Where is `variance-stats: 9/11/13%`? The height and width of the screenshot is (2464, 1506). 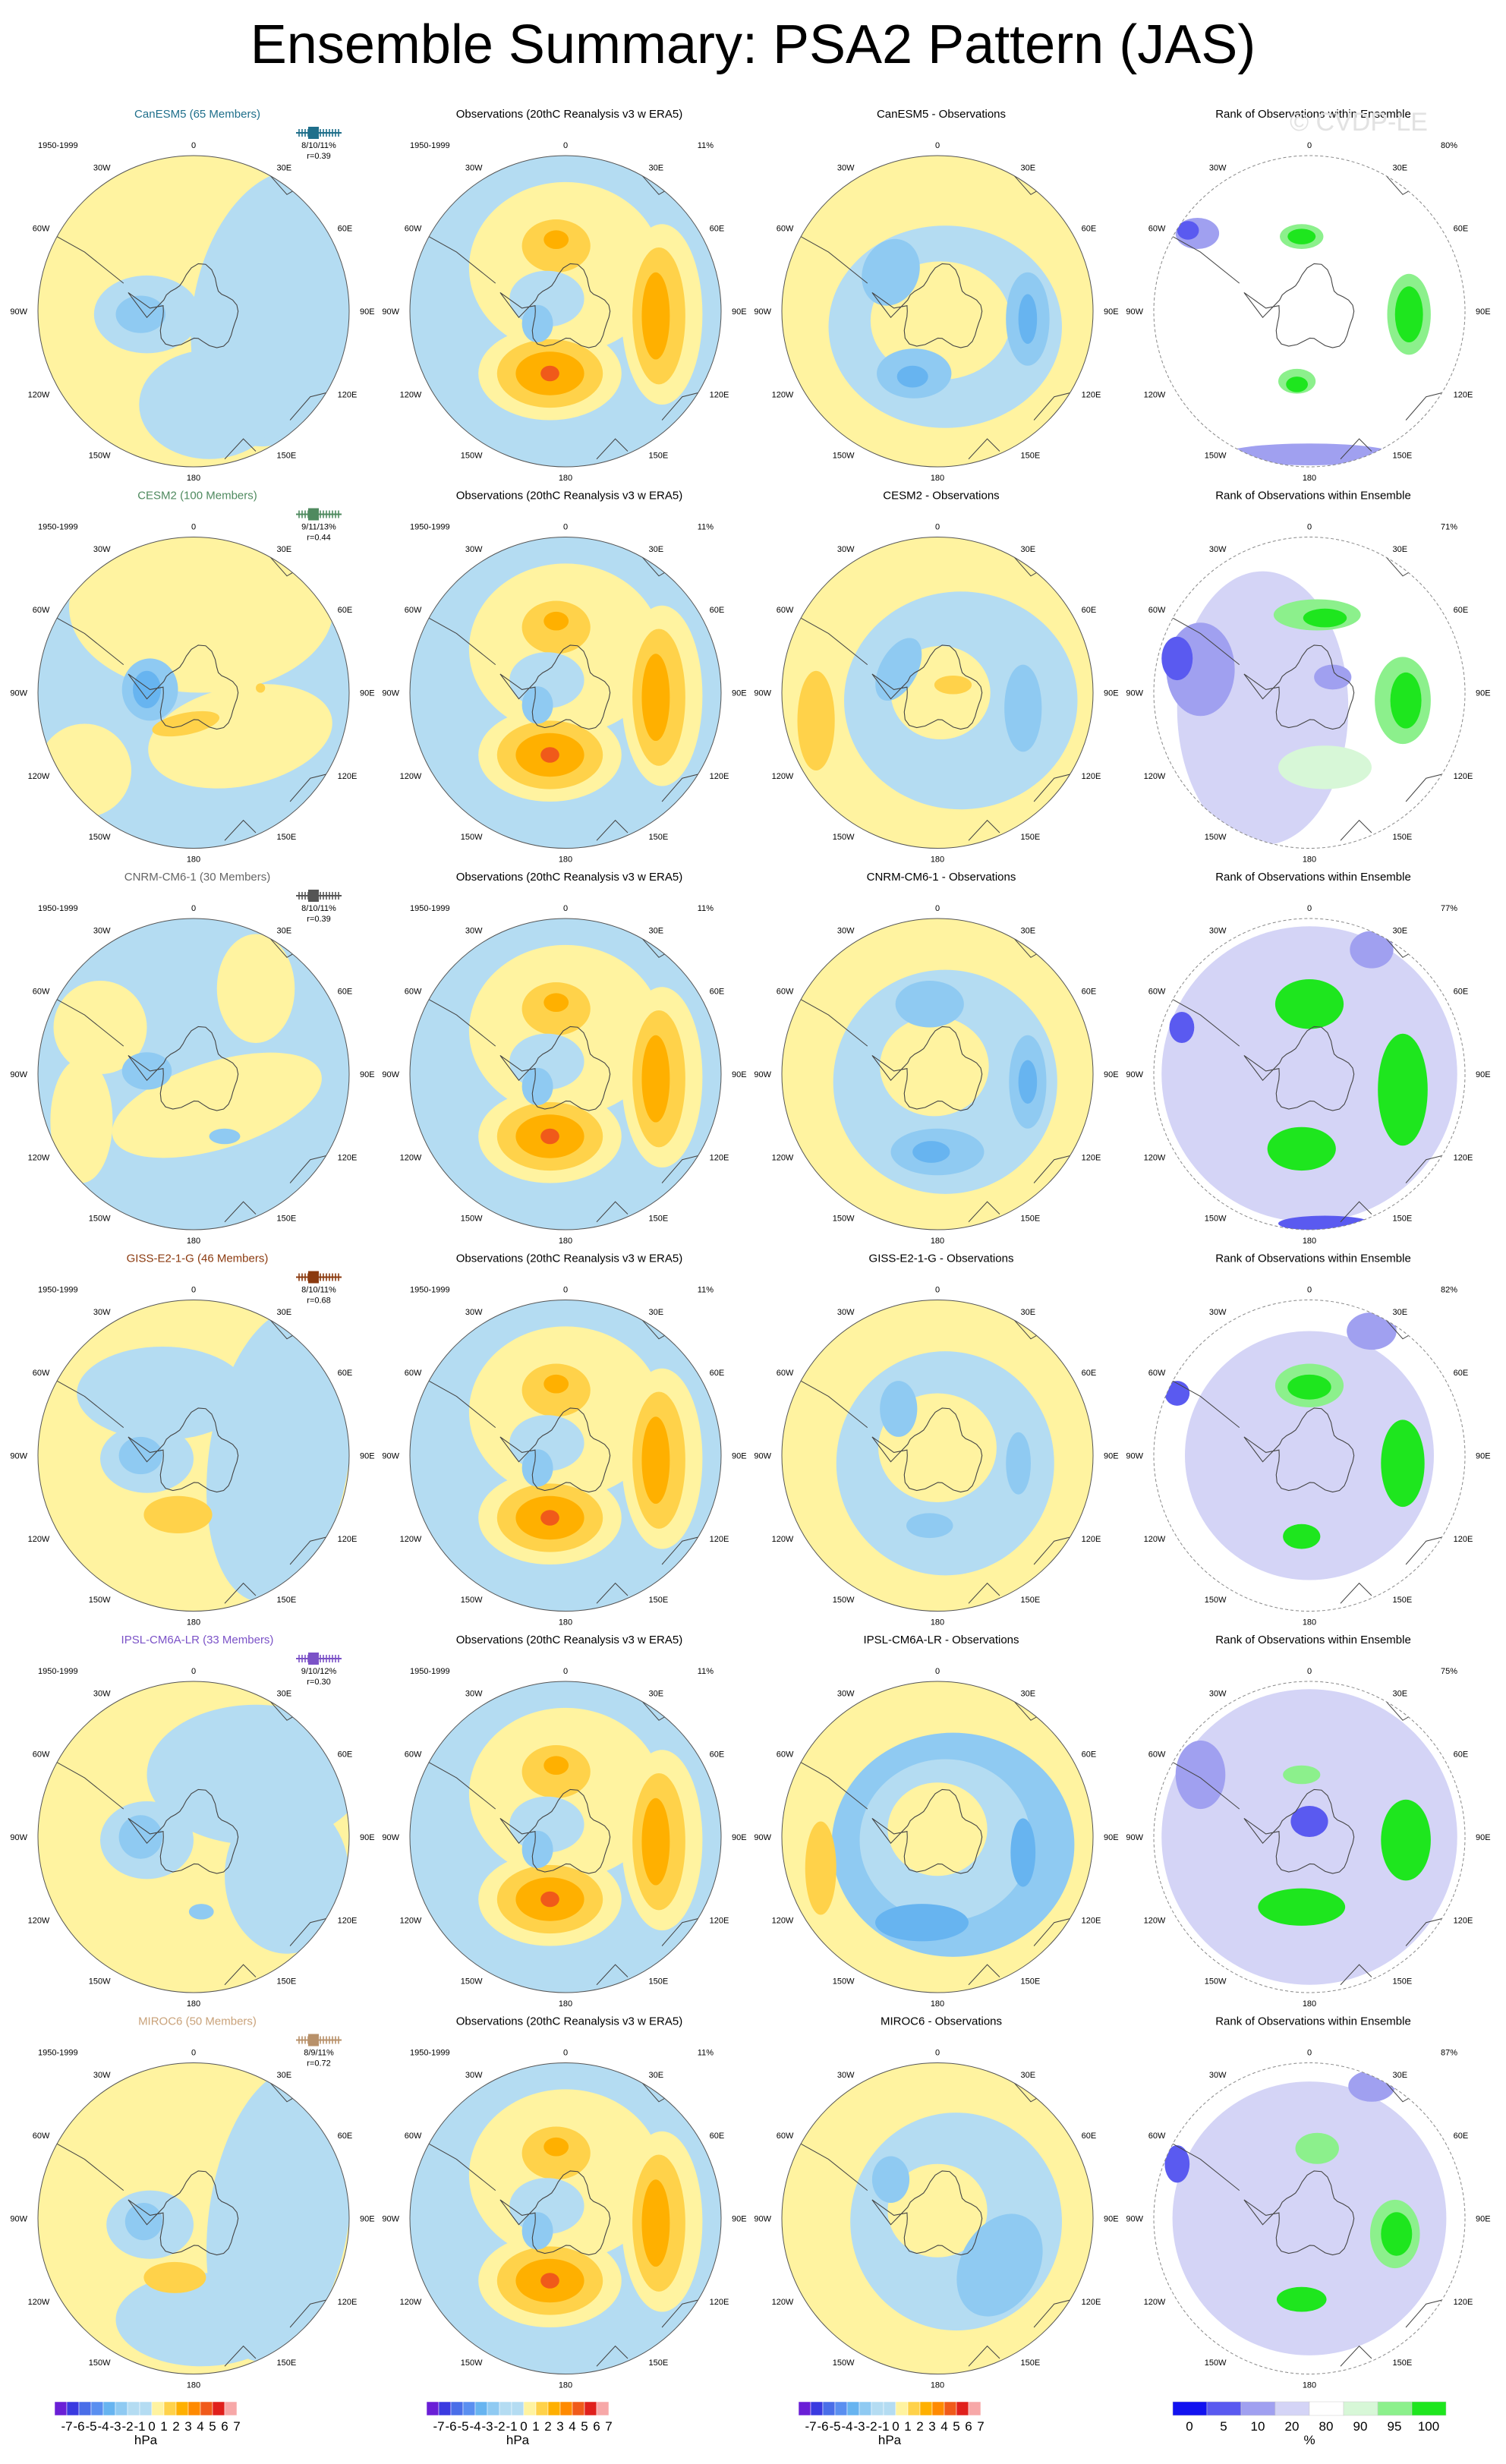
variance-stats: 9/11/13% is located at coordinates (318, 527).